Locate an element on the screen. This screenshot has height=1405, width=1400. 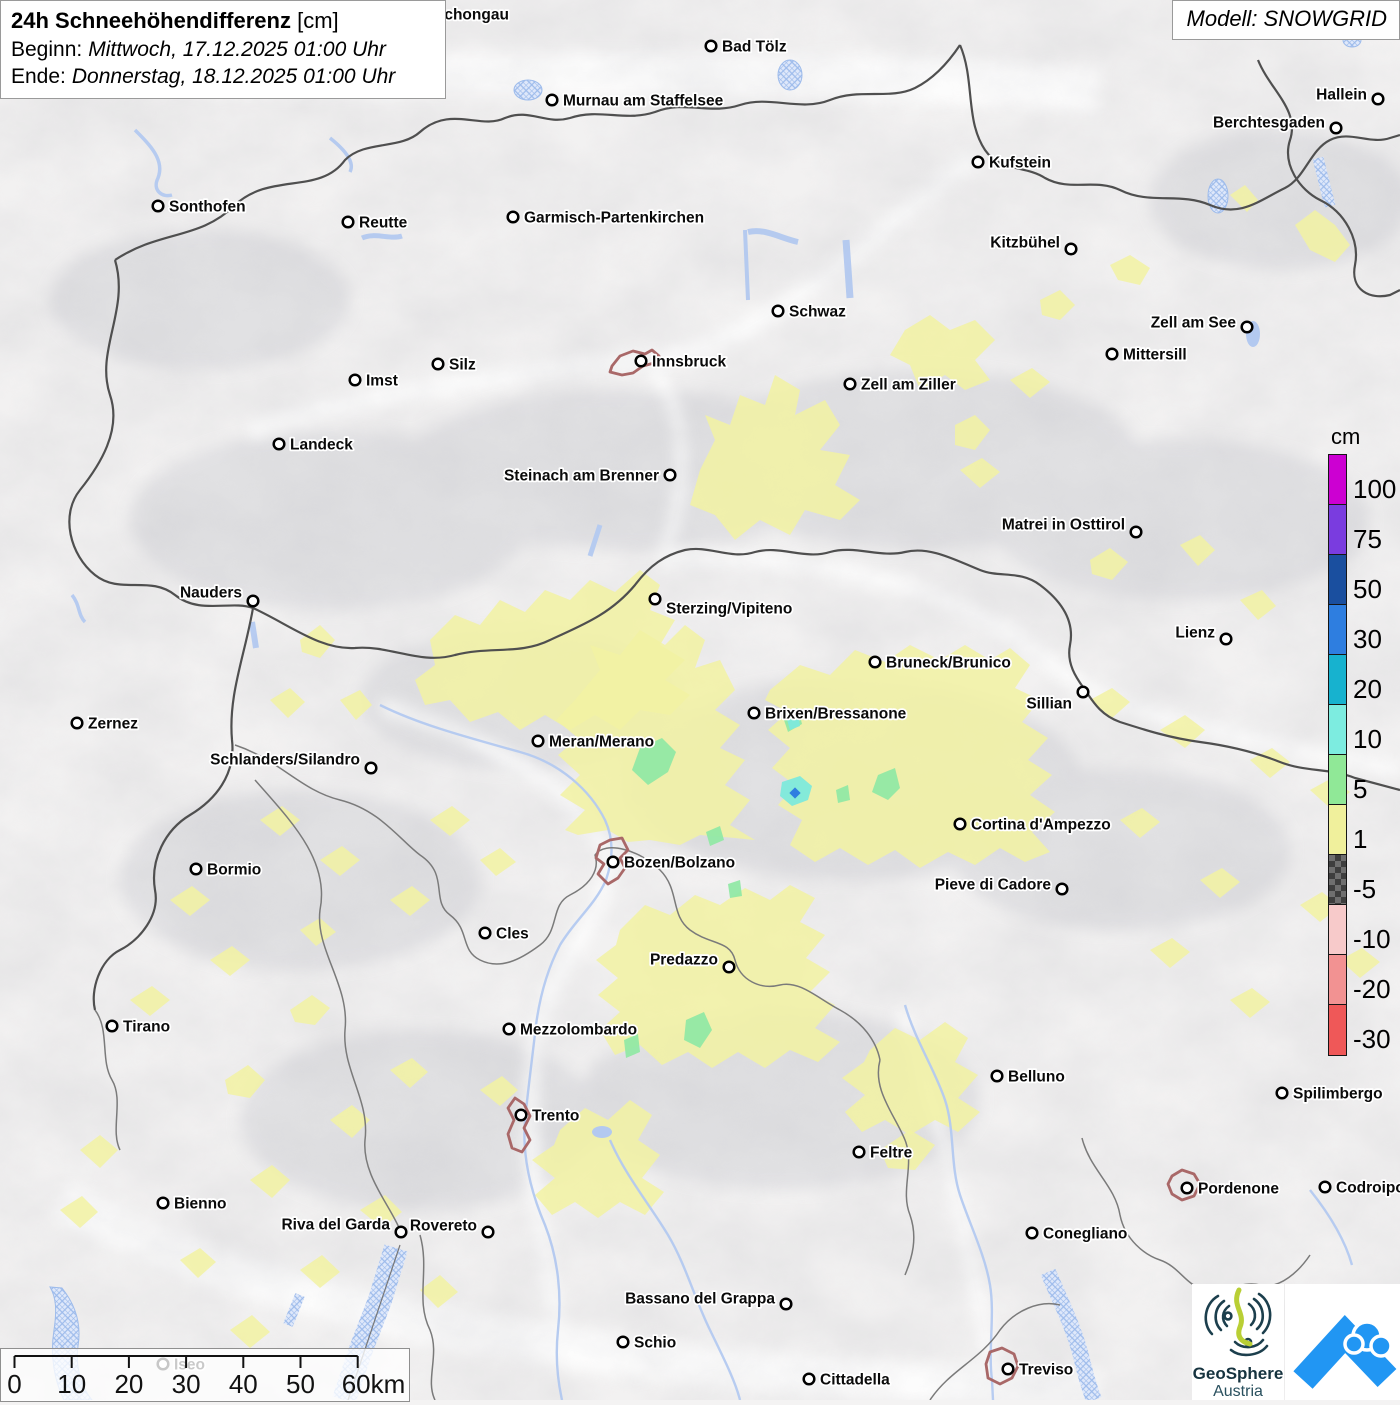
city-label: Schio is located at coordinates (655, 1343).